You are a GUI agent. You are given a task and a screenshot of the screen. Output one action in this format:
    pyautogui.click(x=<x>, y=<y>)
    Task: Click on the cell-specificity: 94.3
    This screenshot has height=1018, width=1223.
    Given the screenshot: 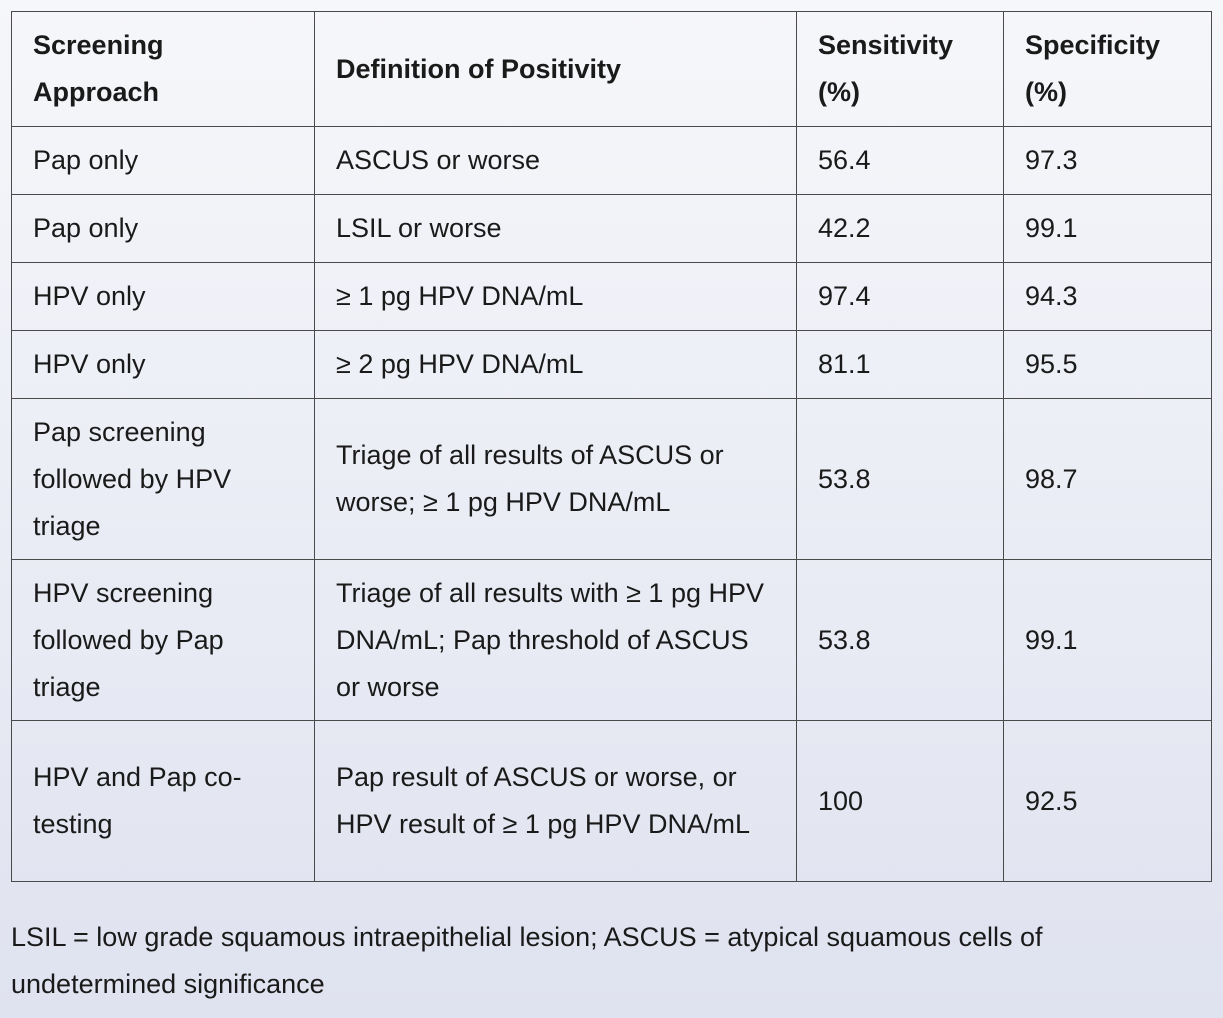 What is the action you would take?
    pyautogui.click(x=1107, y=296)
    